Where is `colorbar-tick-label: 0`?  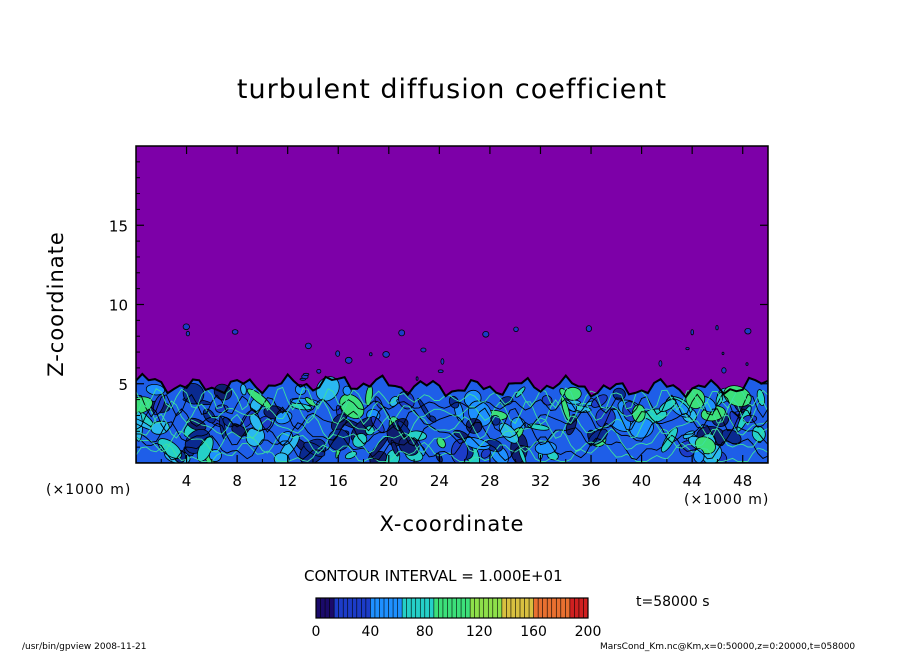 colorbar-tick-label: 0 is located at coordinates (316, 632).